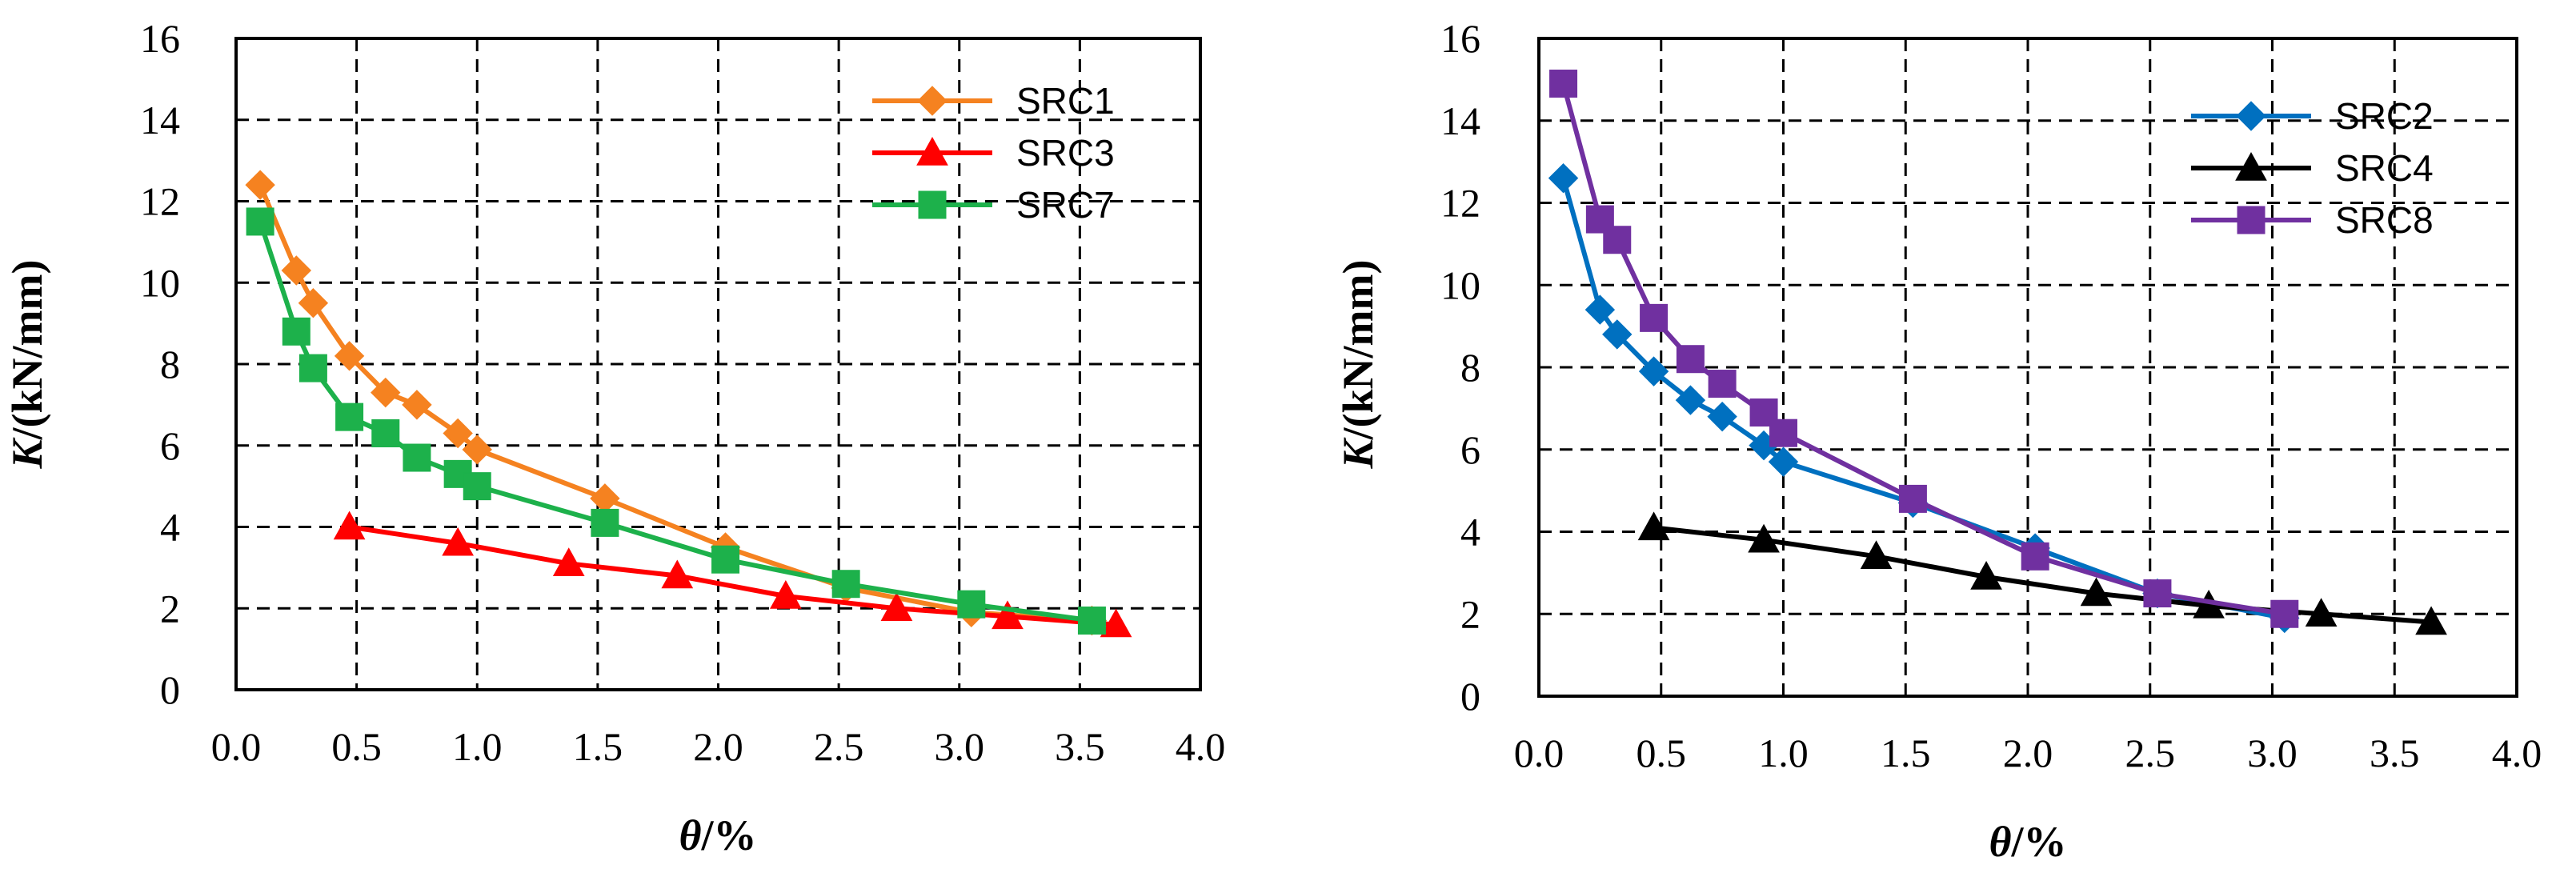 This screenshot has width=2576, height=885. Describe the element at coordinates (1460, 38) in the screenshot. I see `y-tick-label: 16` at that location.